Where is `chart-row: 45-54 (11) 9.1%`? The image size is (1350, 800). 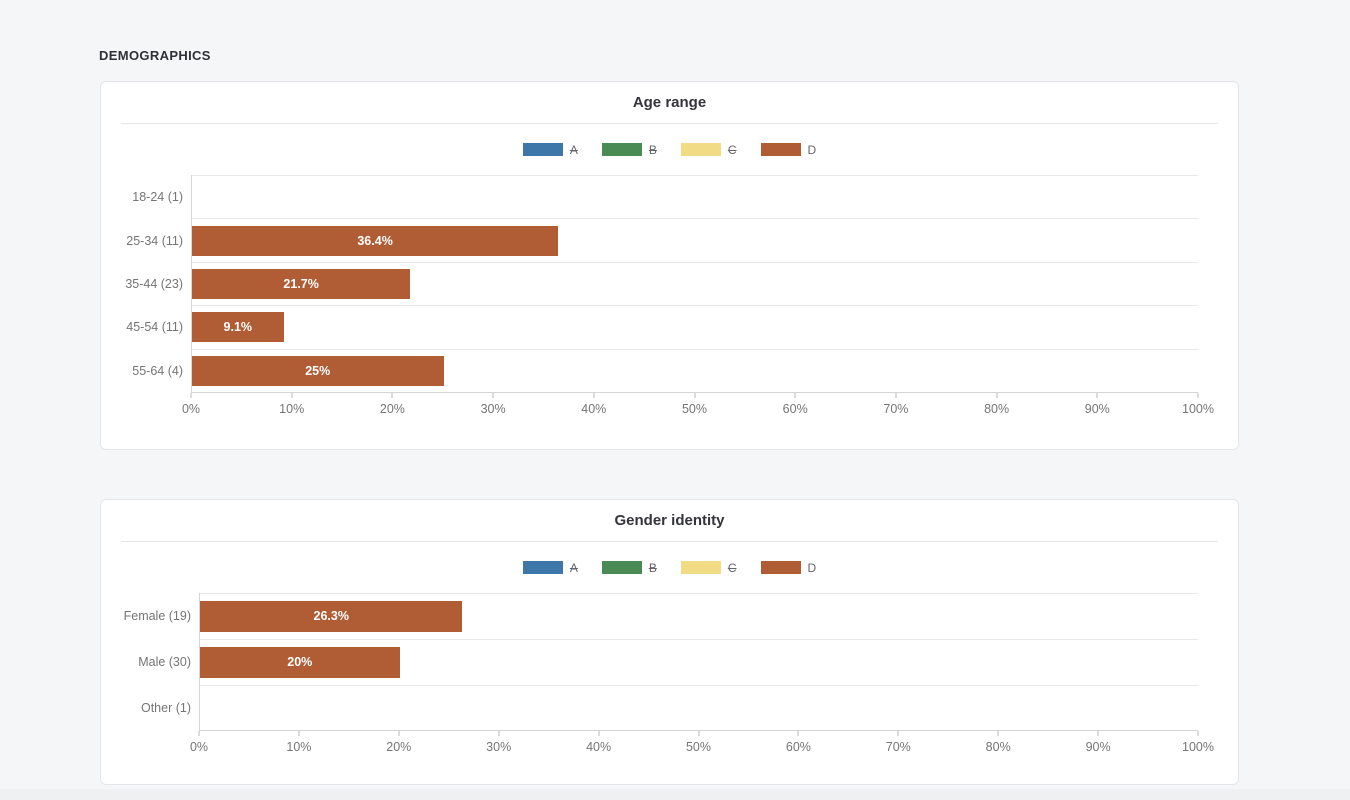 chart-row: 45-54 (11) 9.1% is located at coordinates (662, 326).